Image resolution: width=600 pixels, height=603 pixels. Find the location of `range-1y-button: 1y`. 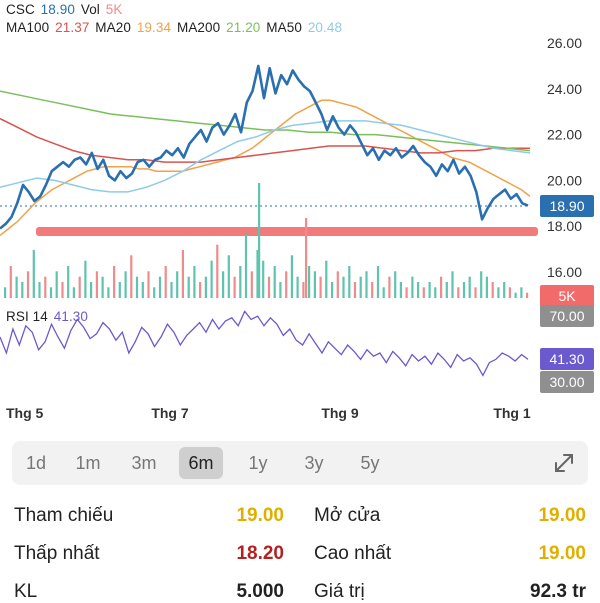

range-1y-button: 1y is located at coordinates (258, 463).